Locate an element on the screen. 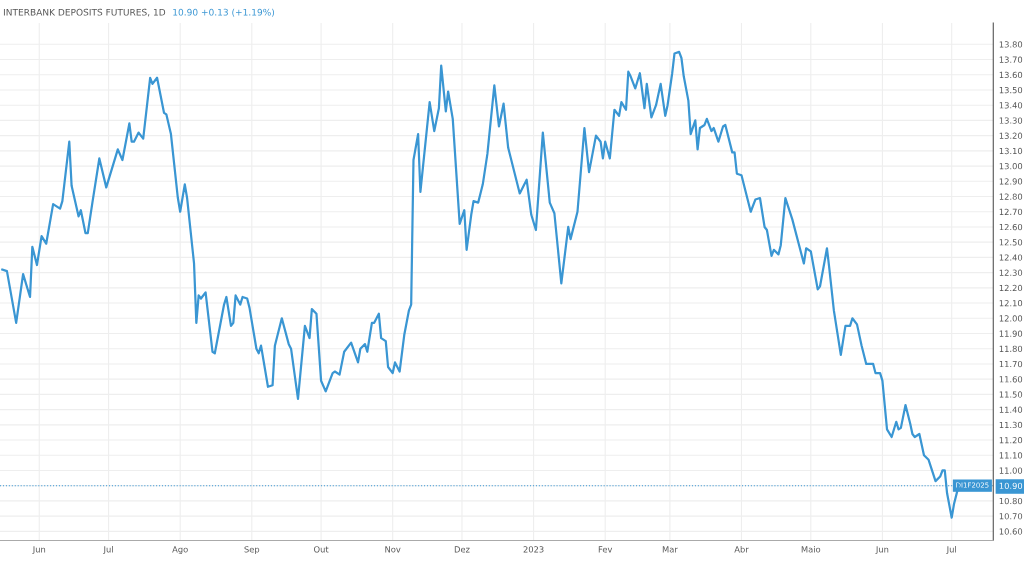  x-tick-label: Maio is located at coordinates (811, 549).